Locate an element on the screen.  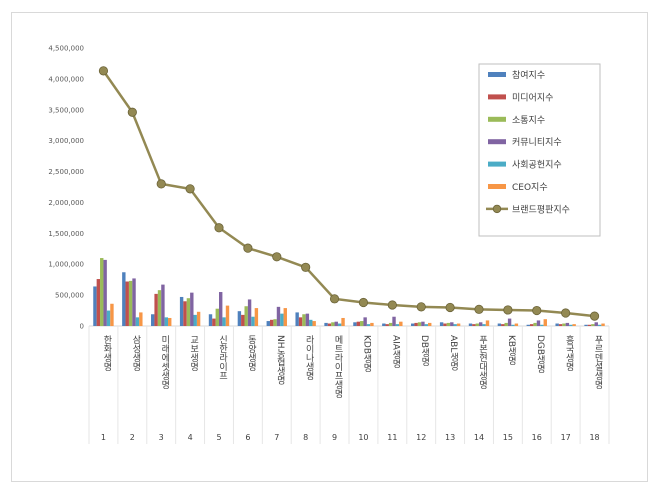
category-label: KB생명 is located at coordinates (511, 350).